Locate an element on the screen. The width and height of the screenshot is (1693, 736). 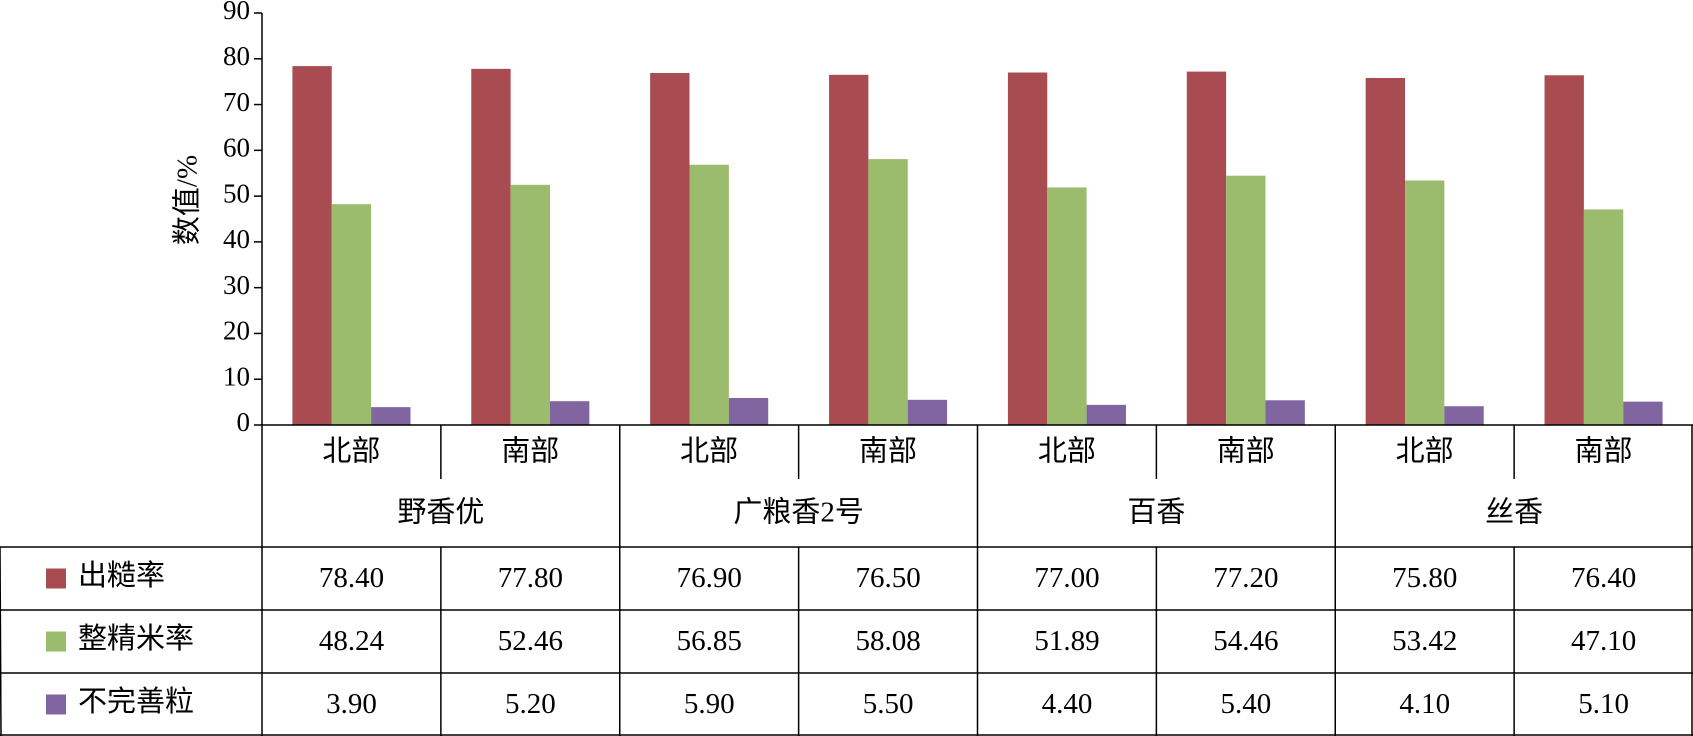
group-label: 丝香 is located at coordinates (1514, 512).